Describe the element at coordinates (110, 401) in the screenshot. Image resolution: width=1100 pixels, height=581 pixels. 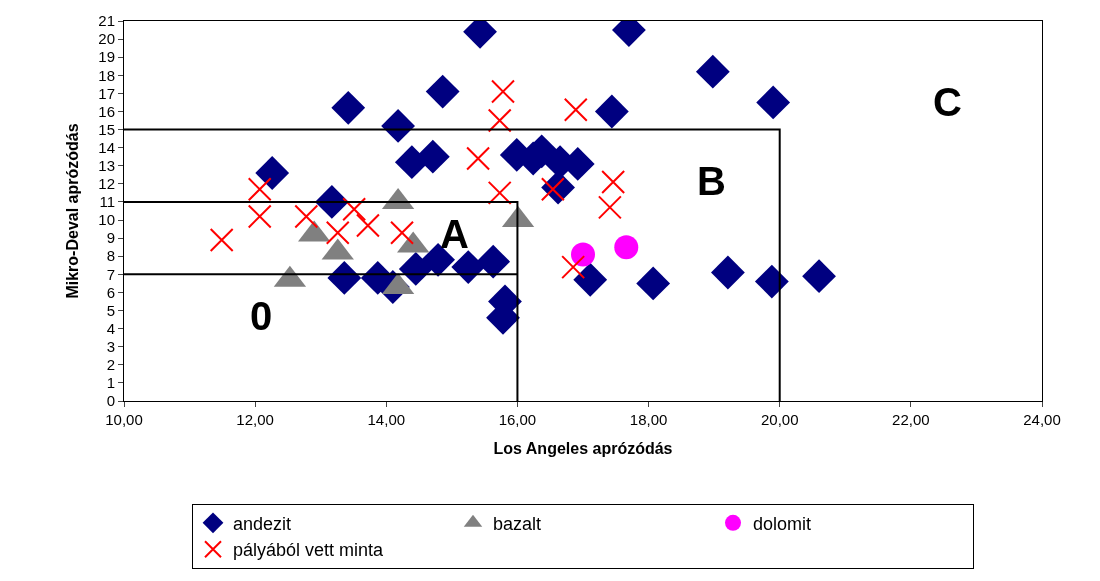
I see `y-tick-label: 0` at that location.